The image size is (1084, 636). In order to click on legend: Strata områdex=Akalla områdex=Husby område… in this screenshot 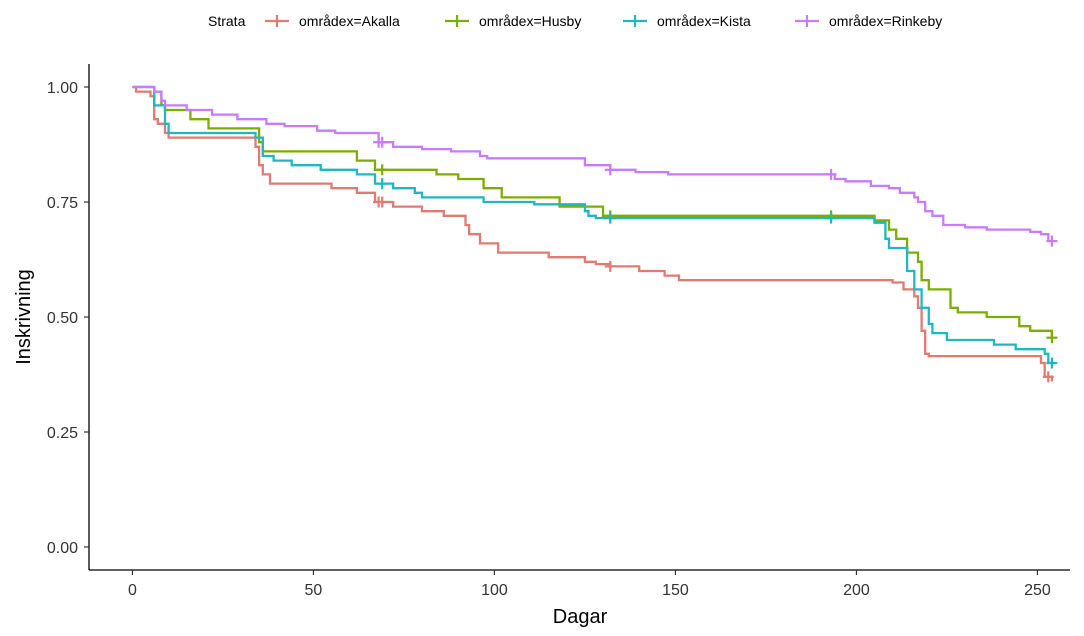, I will do `click(575, 21)`.